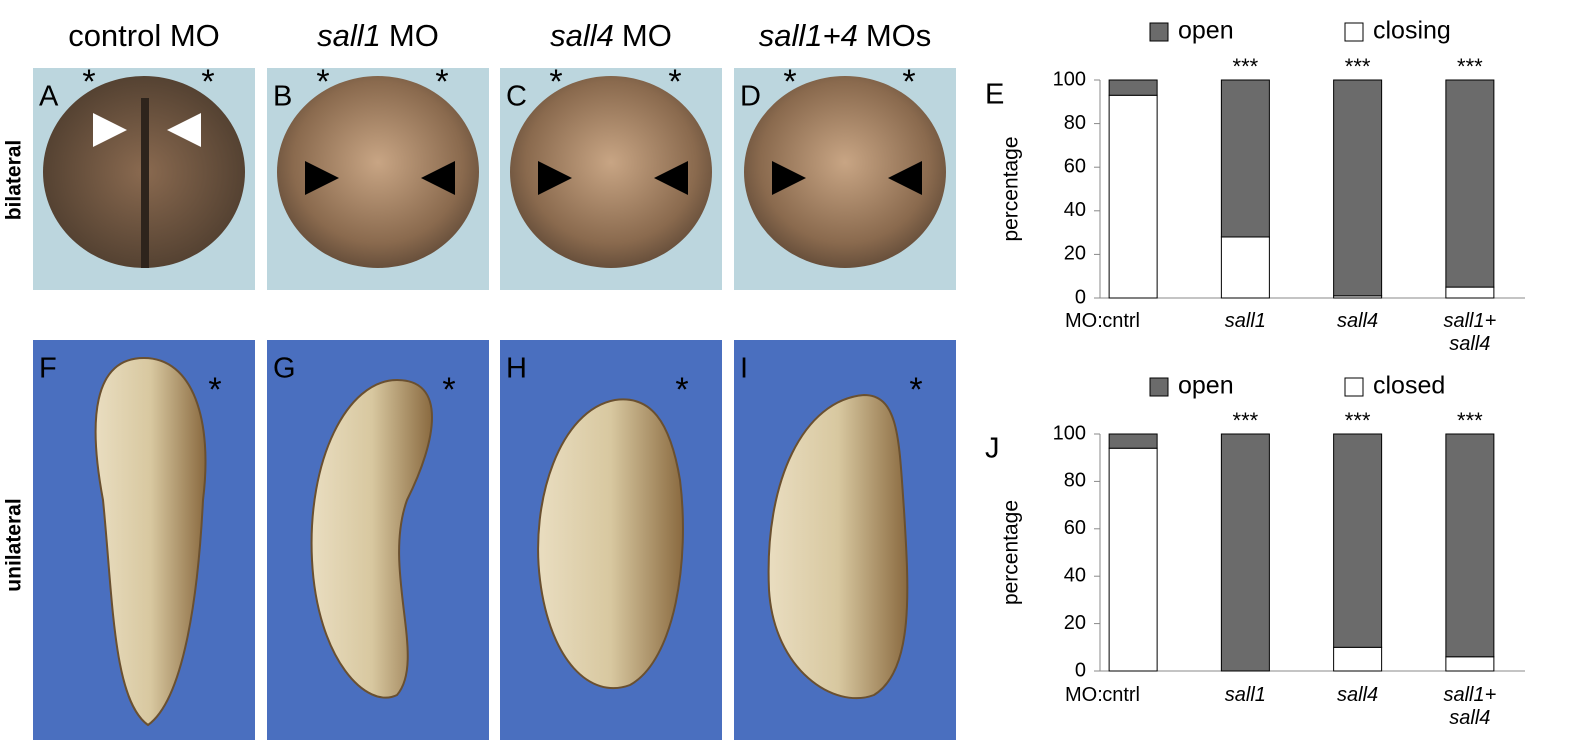 This screenshot has width=1575, height=751. I want to click on panel-letter: A, so click(49, 97).